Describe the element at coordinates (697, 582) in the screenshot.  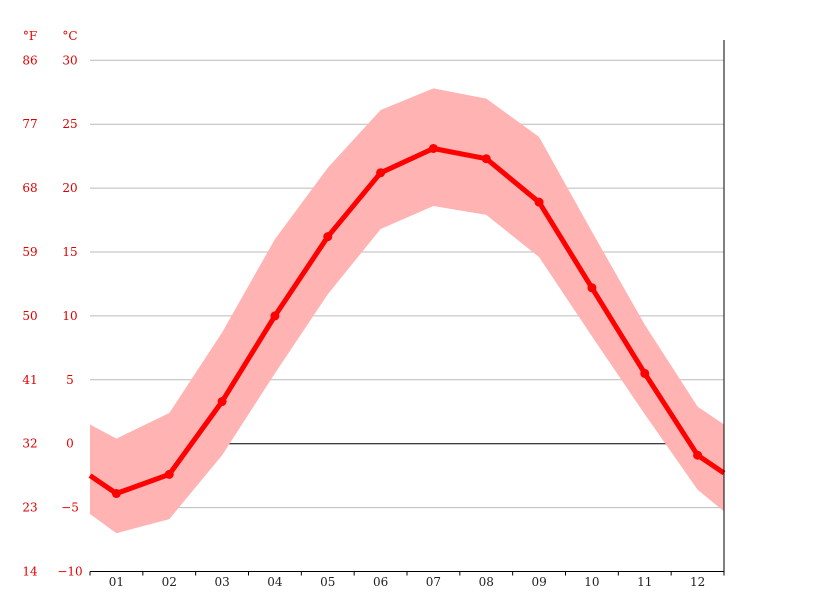
I see `x-tick-label: 12` at that location.